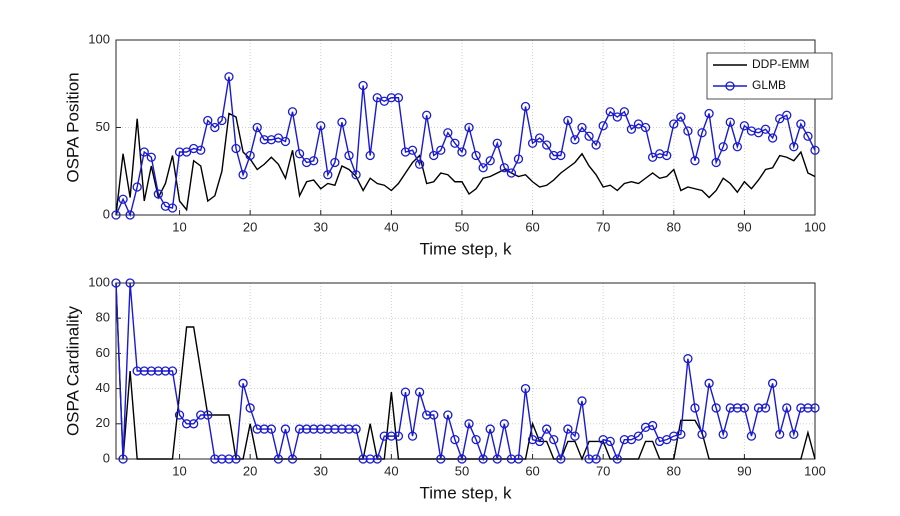  I want to click on y-tick-label: 20, so click(103, 422).